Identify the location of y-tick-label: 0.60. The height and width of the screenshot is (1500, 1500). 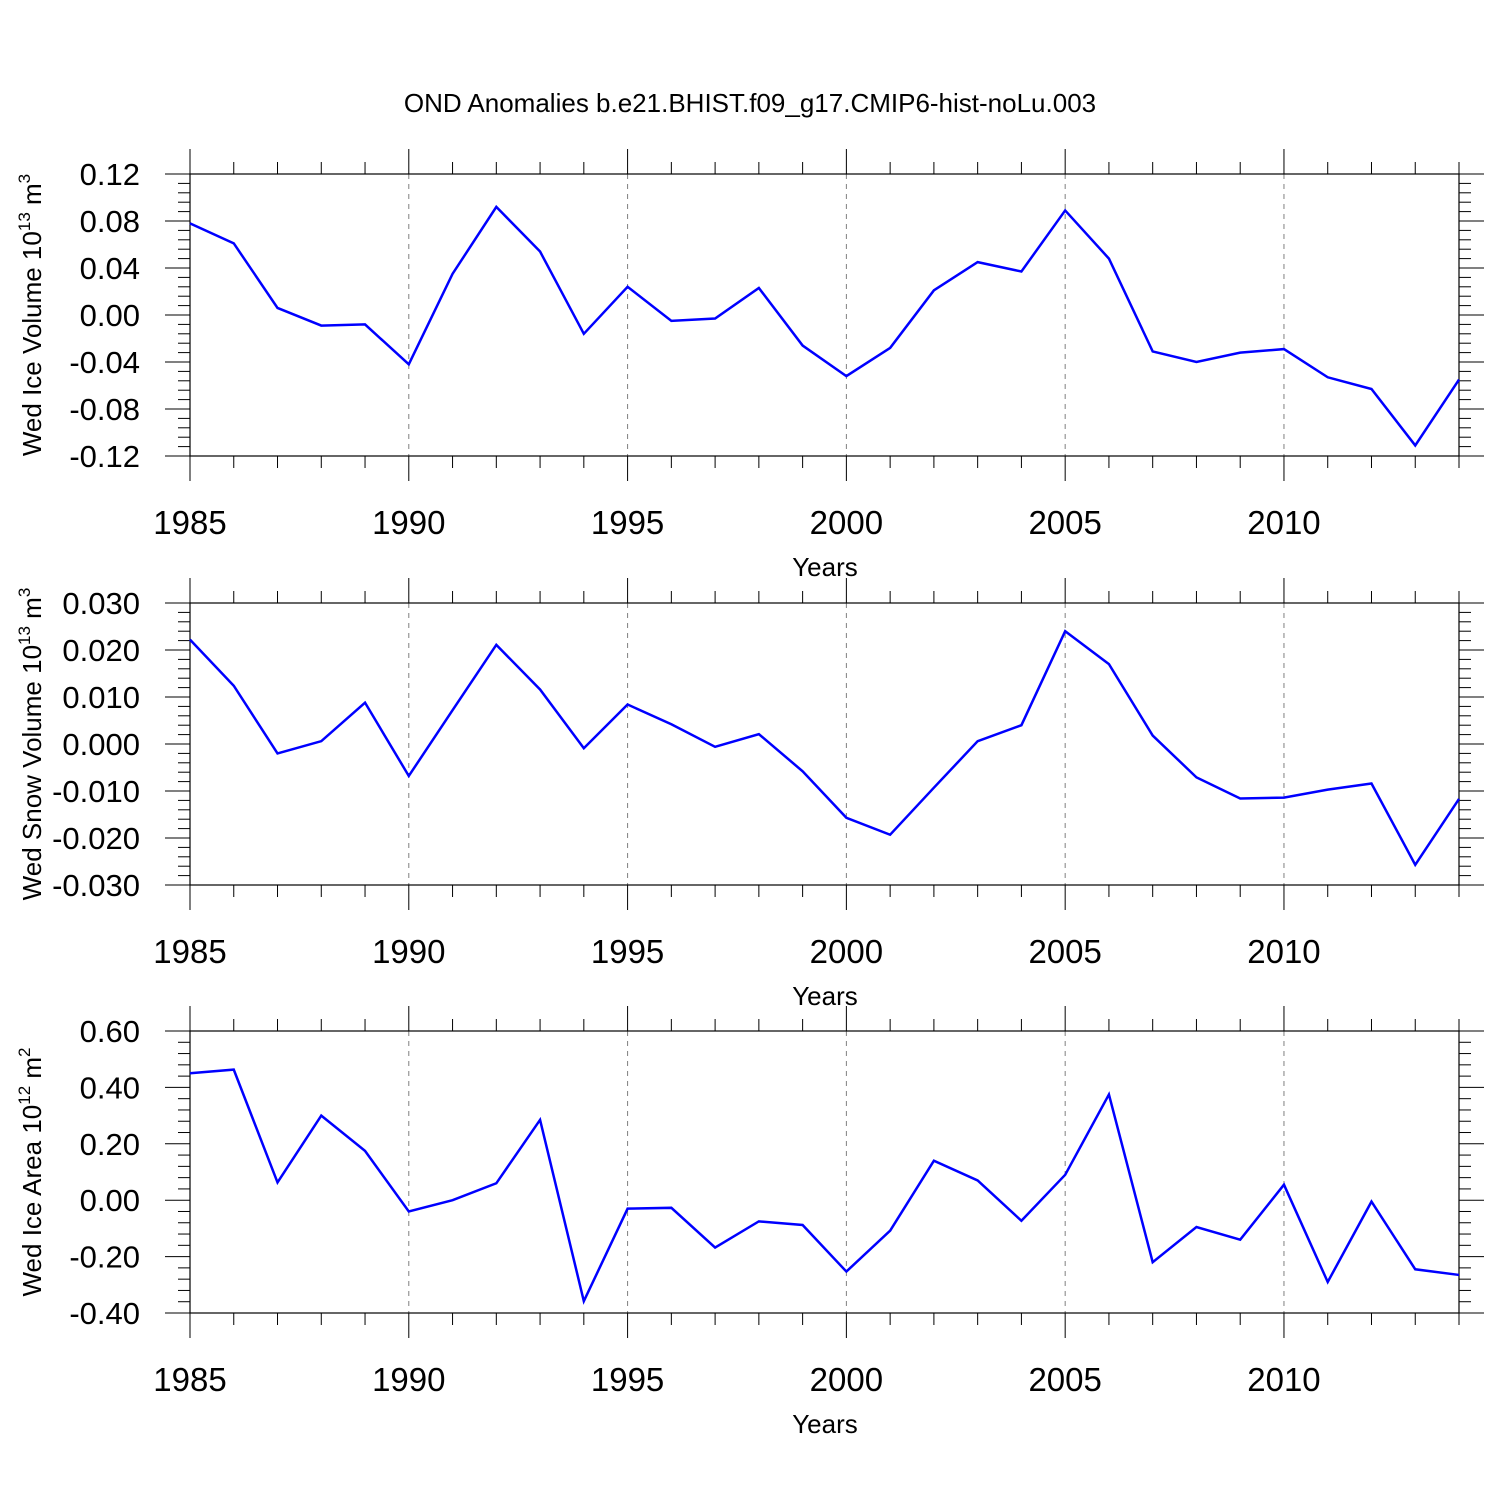
(110, 1031).